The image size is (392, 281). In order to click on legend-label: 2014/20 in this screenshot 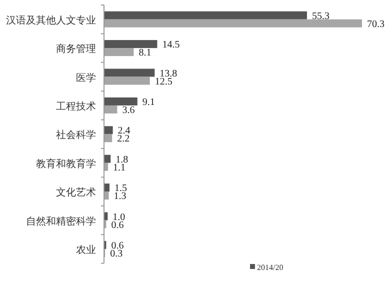, I will do `click(270, 267)`.